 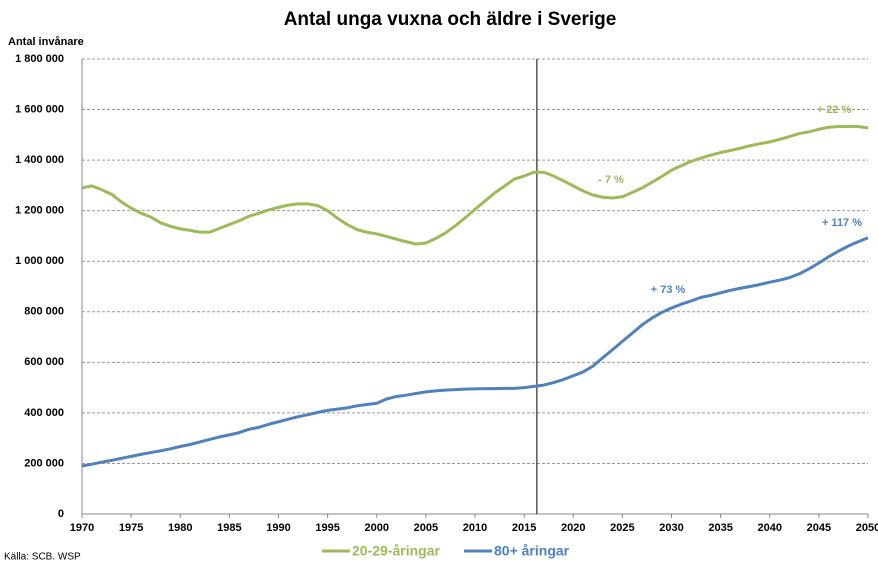 What do you see at coordinates (46, 42) in the screenshot?
I see `y-axis-label: Antal invånare` at bounding box center [46, 42].